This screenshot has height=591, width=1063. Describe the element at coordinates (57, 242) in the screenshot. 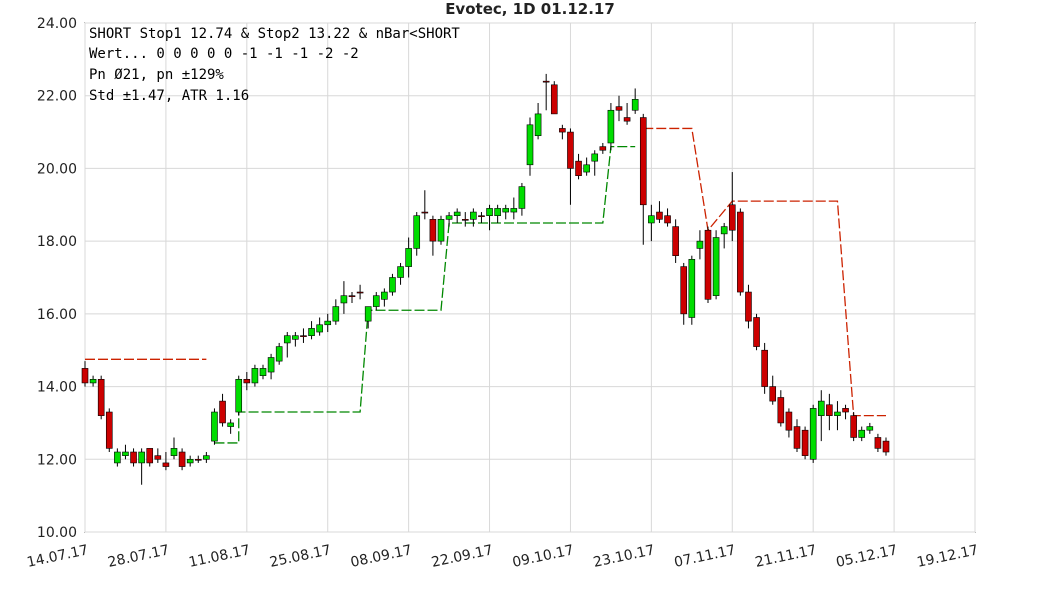

I see `y-tick-label: 18.00` at that location.